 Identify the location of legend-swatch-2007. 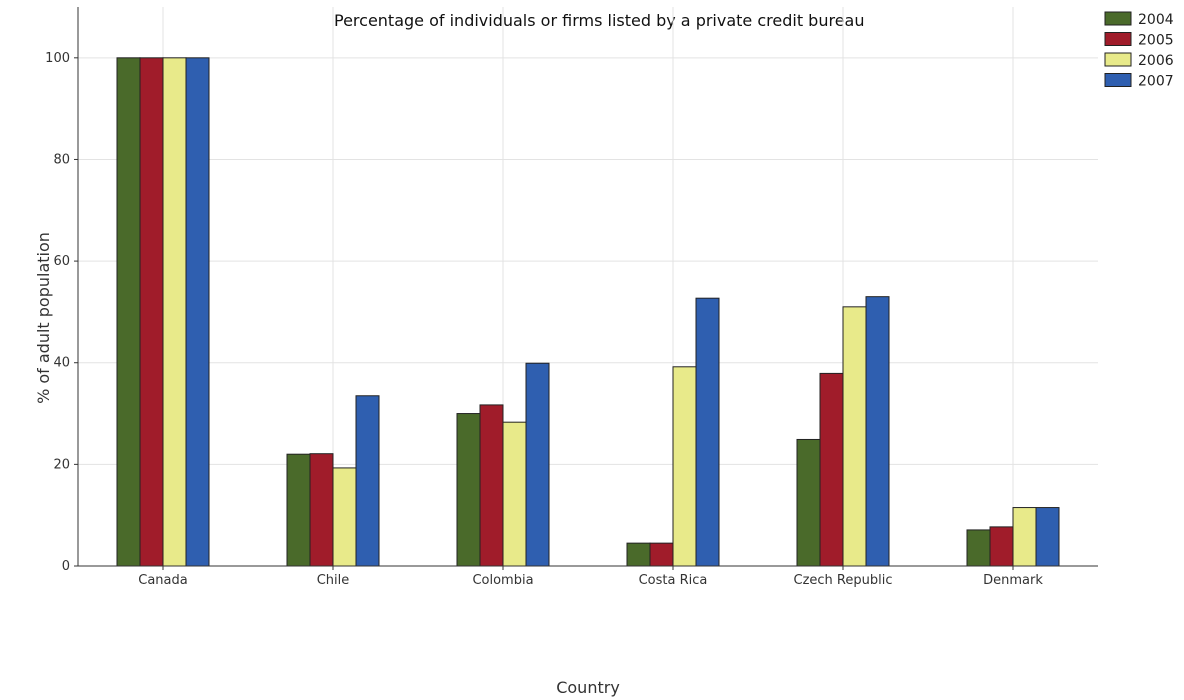
(1118, 80).